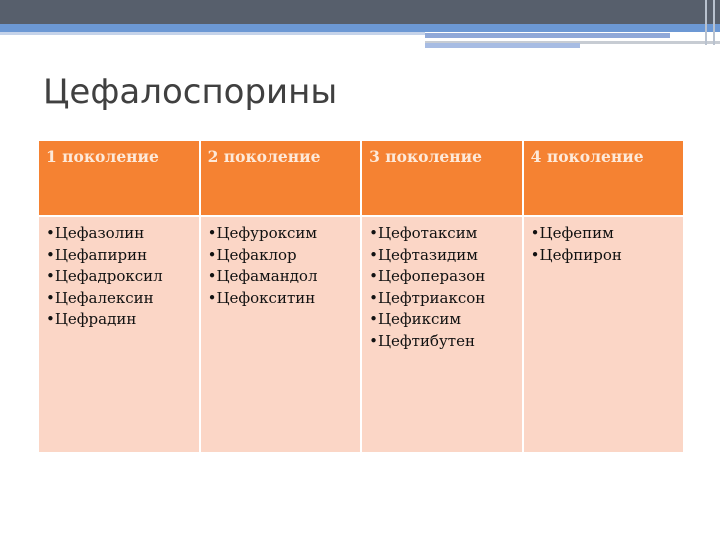  Describe the element at coordinates (572, 233) in the screenshot. I see `list-item: •Цефепим` at that location.